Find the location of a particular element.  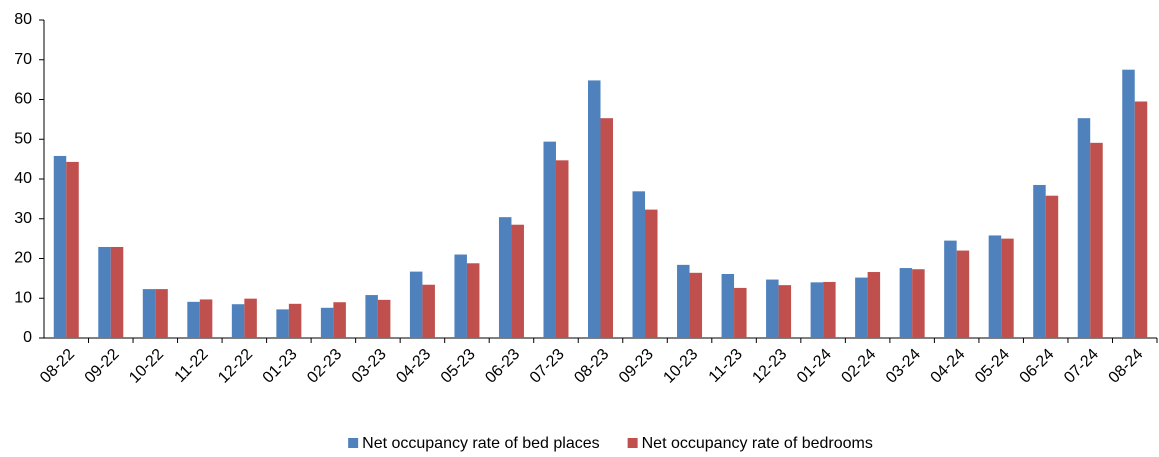

x-tick-label: 10-22 is located at coordinates (146, 366).